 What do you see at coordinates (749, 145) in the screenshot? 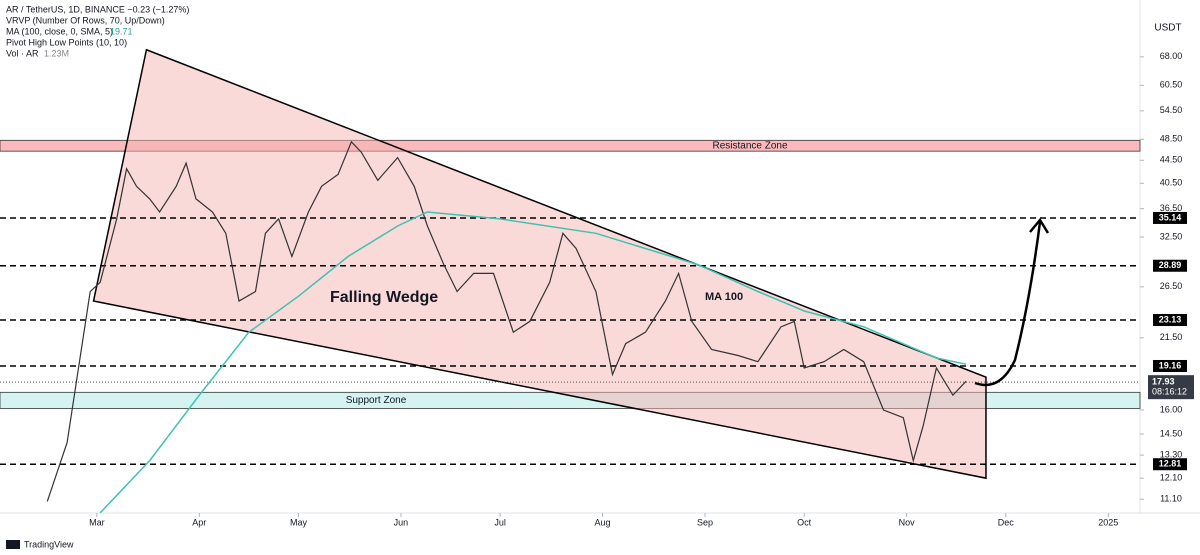
I see `zone-label: Resistance Zone` at bounding box center [749, 145].